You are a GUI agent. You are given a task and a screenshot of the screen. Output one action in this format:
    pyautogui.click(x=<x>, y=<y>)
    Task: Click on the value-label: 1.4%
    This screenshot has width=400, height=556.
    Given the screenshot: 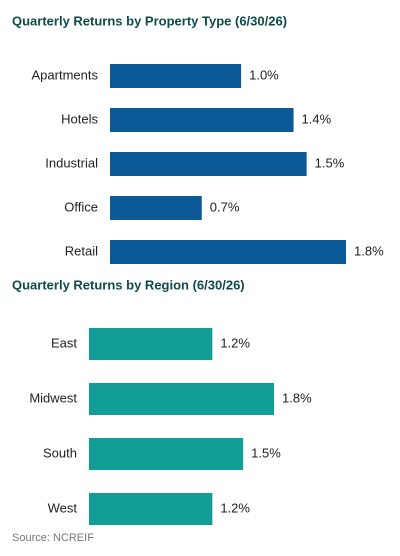 What is the action you would take?
    pyautogui.click(x=317, y=118)
    